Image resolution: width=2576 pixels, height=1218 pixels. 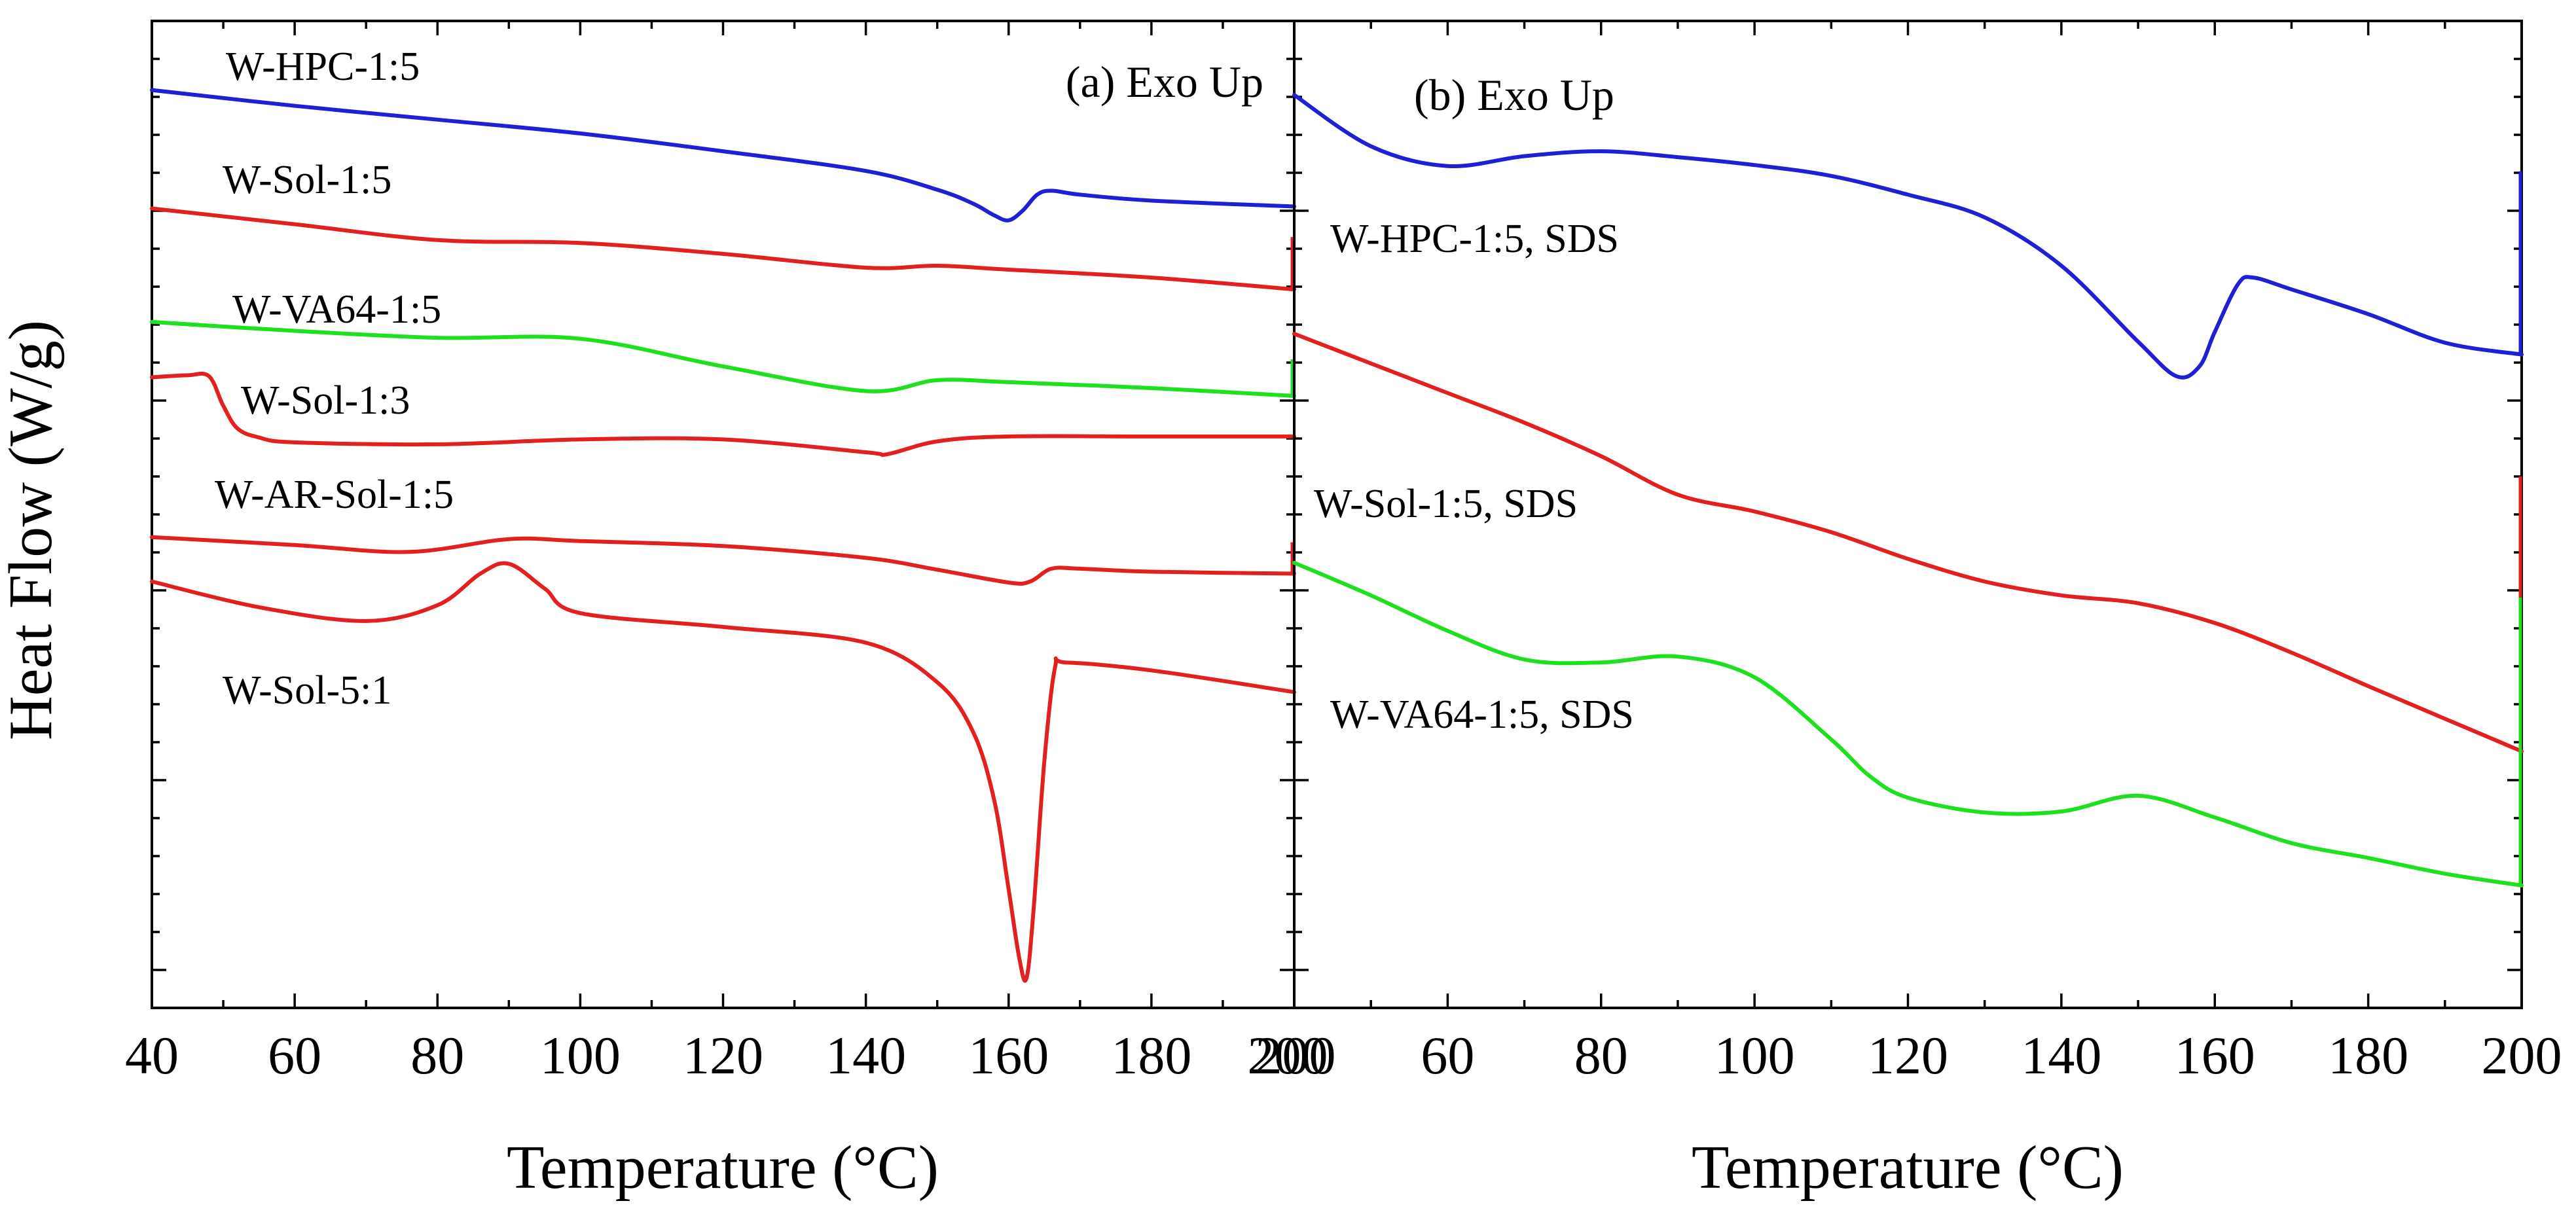 What do you see at coordinates (325, 400) in the screenshot?
I see `series-label-w-sol-1-3: W-Sol-1:3` at bounding box center [325, 400].